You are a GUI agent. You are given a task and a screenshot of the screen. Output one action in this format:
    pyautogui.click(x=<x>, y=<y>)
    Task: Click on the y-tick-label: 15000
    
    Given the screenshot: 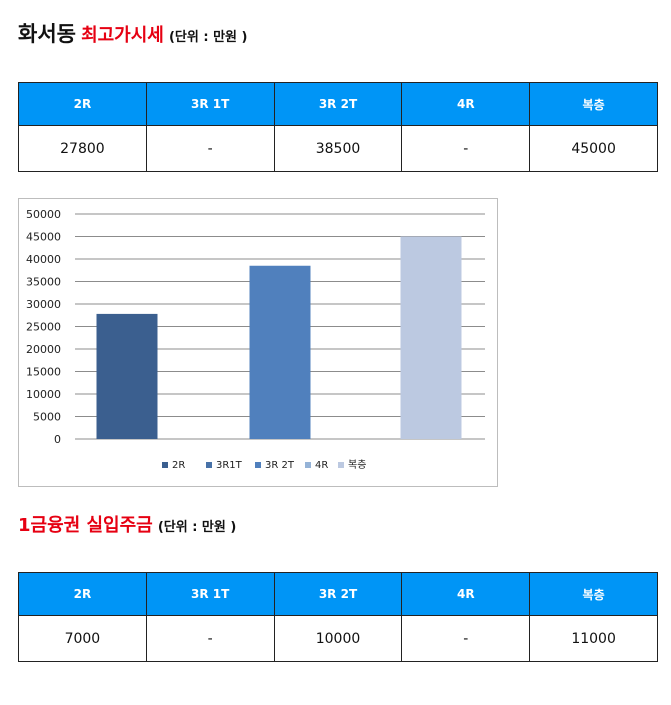 What is the action you would take?
    pyautogui.click(x=43, y=372)
    